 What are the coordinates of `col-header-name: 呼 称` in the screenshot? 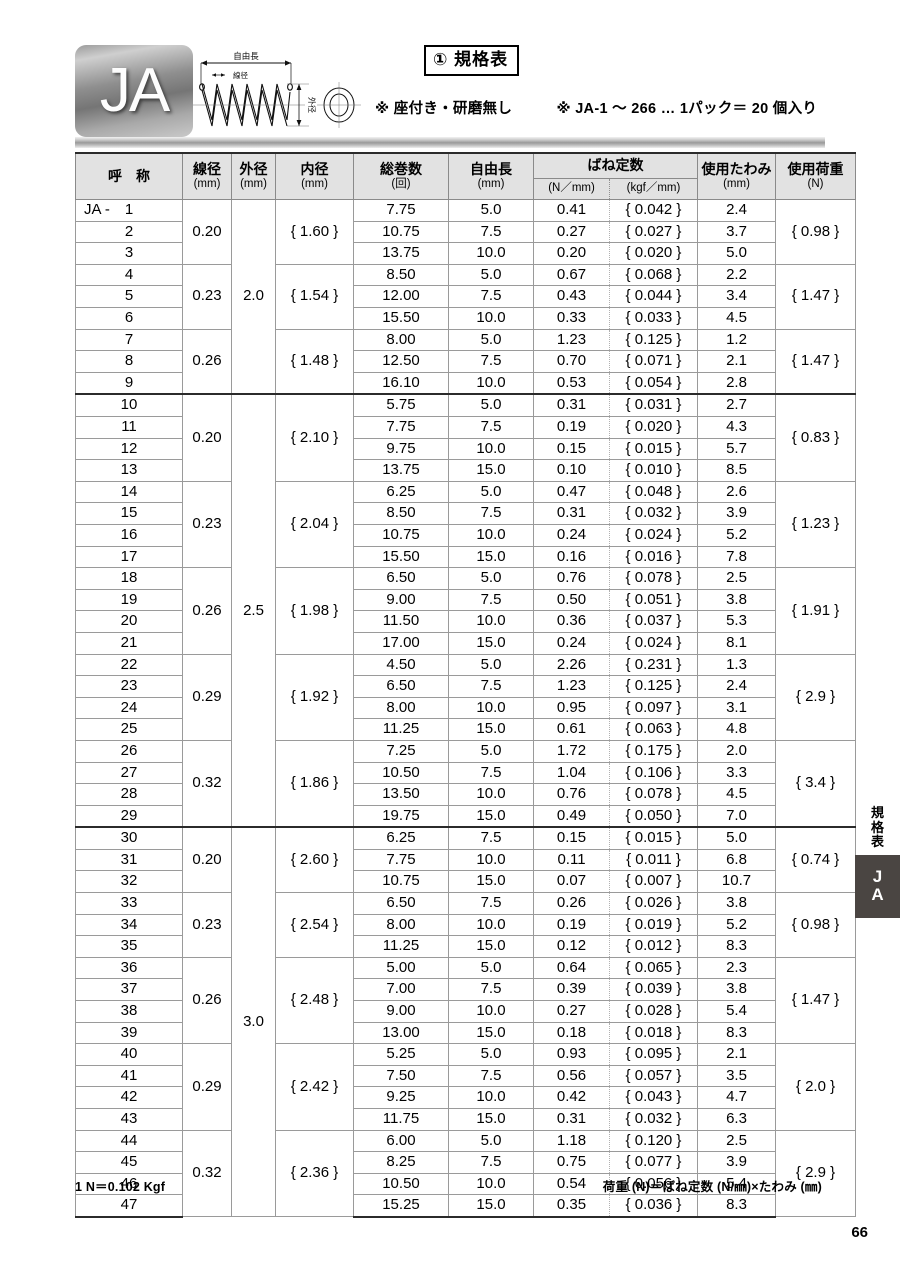 It's located at (129, 176).